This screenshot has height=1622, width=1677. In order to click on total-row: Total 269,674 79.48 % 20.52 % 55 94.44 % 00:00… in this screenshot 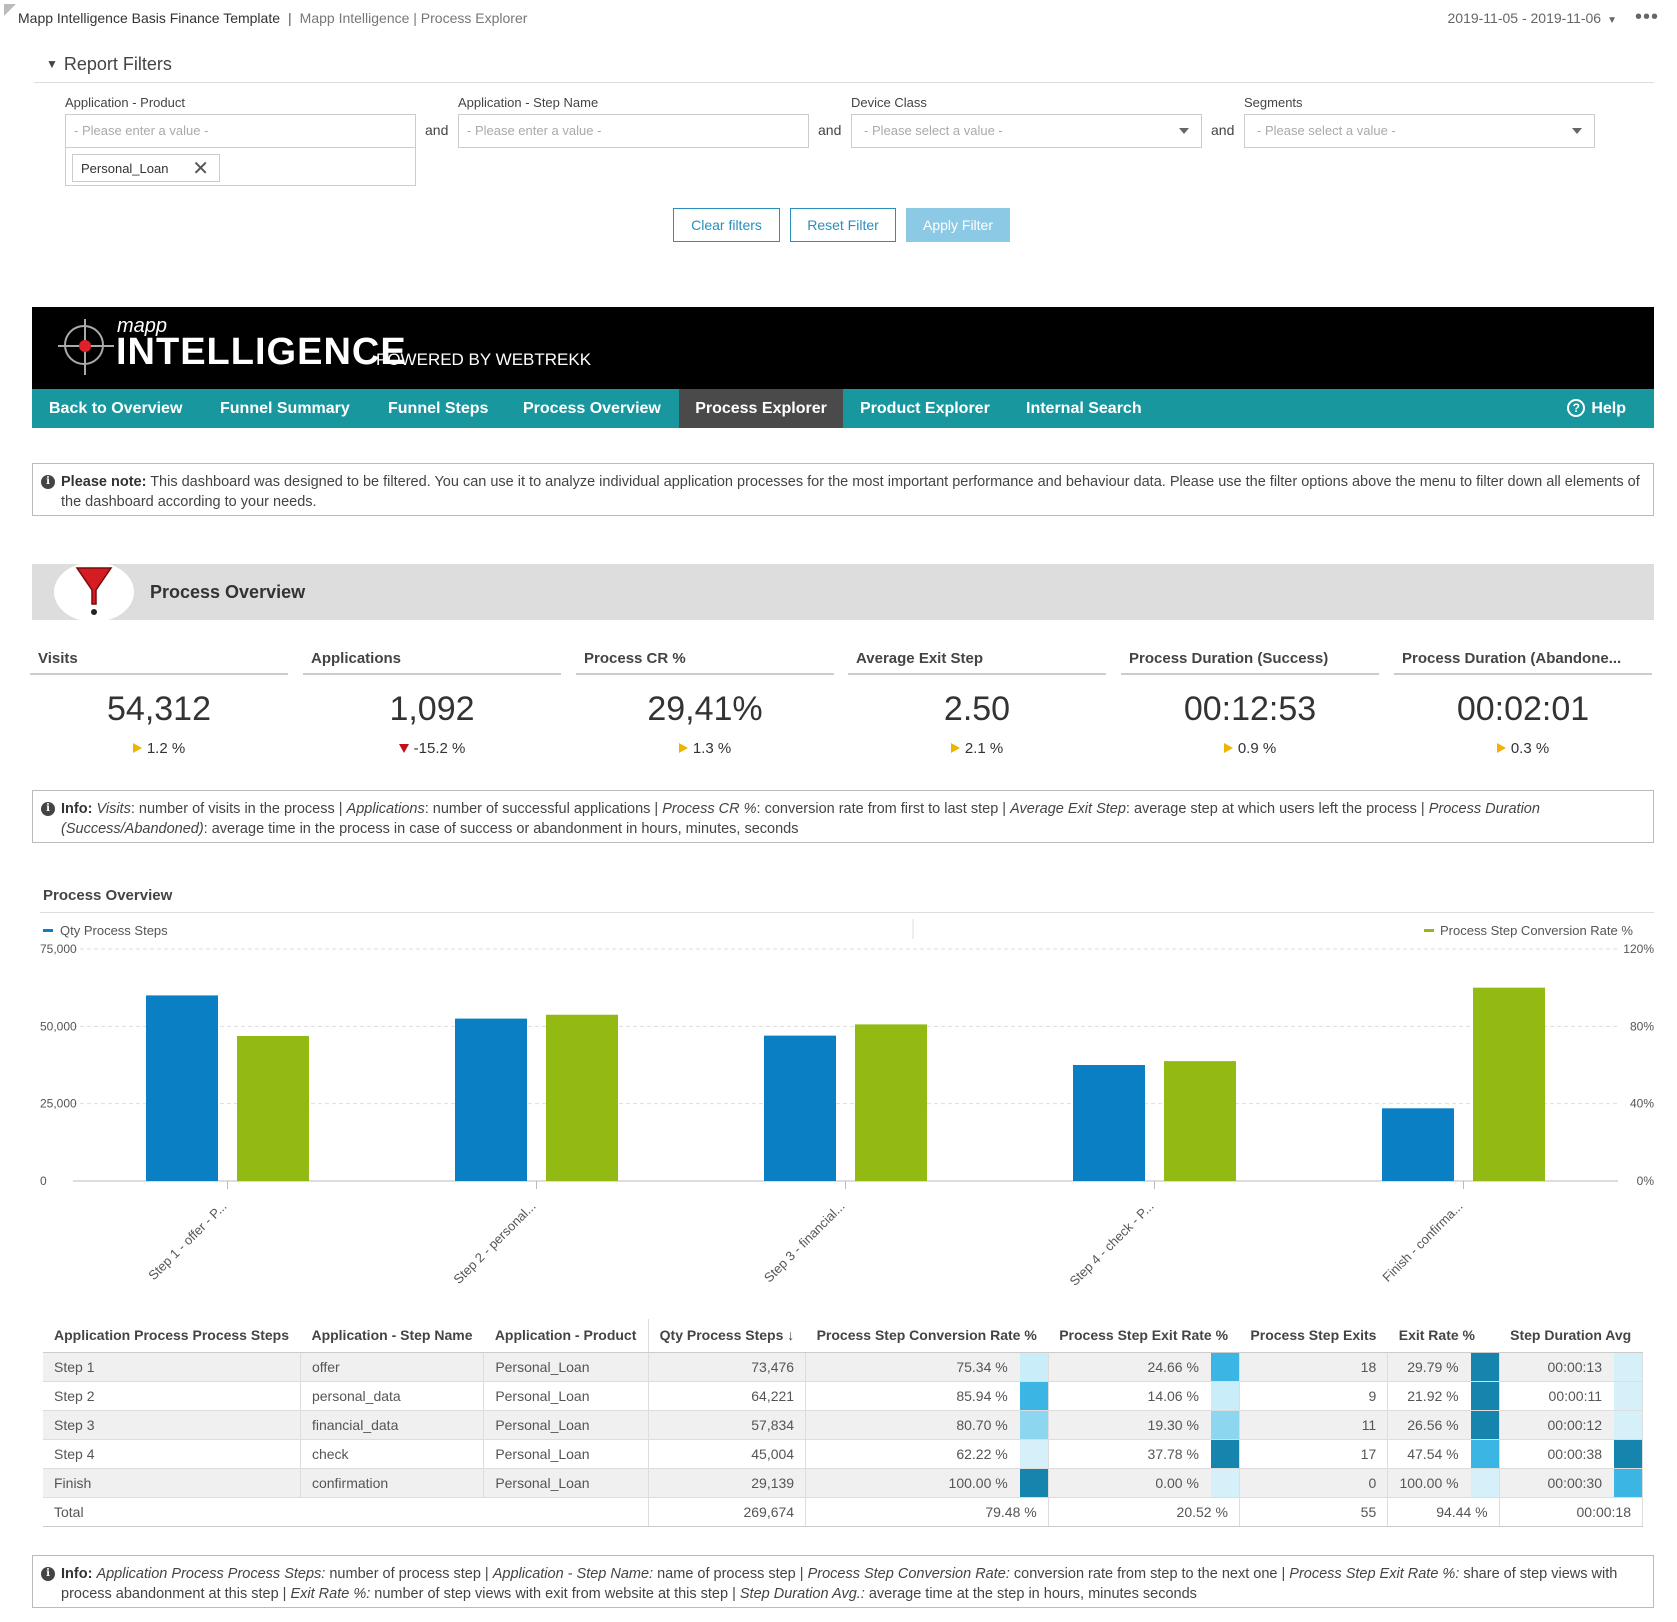, I will do `click(843, 1512)`.